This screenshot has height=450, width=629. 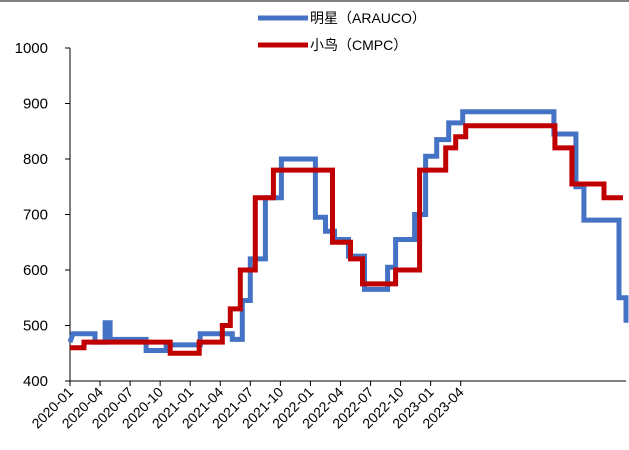 I want to click on y-axis: 400 500 600 700 800 900 1000, so click(x=43, y=215).